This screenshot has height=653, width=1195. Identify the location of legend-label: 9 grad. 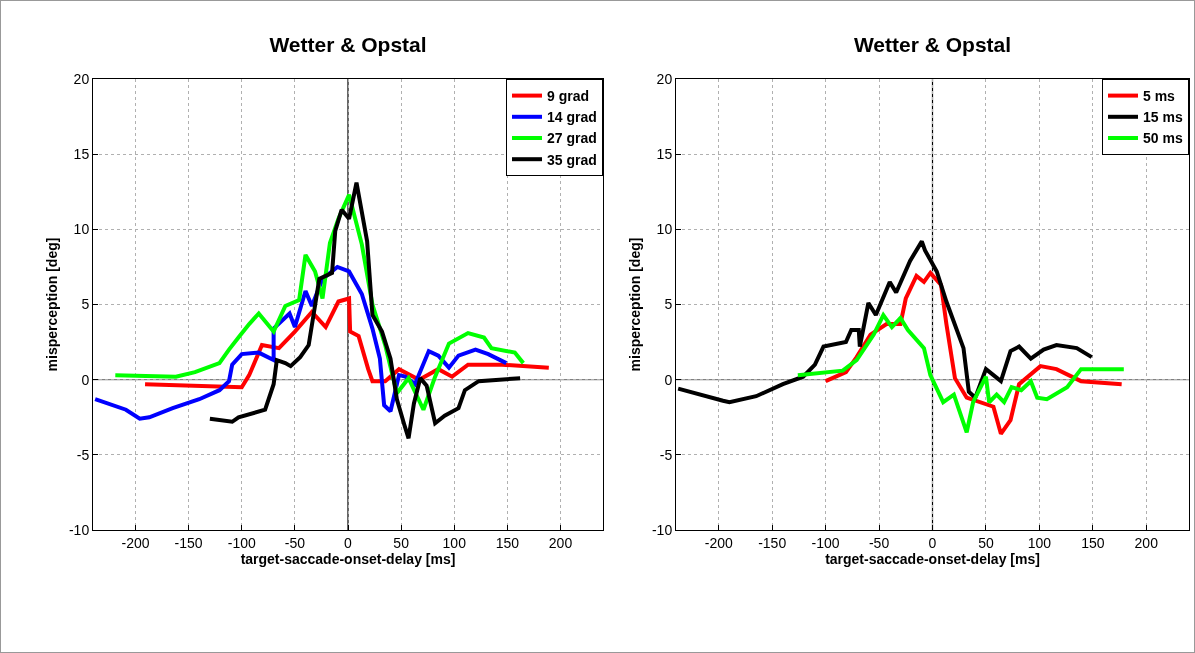
(568, 96).